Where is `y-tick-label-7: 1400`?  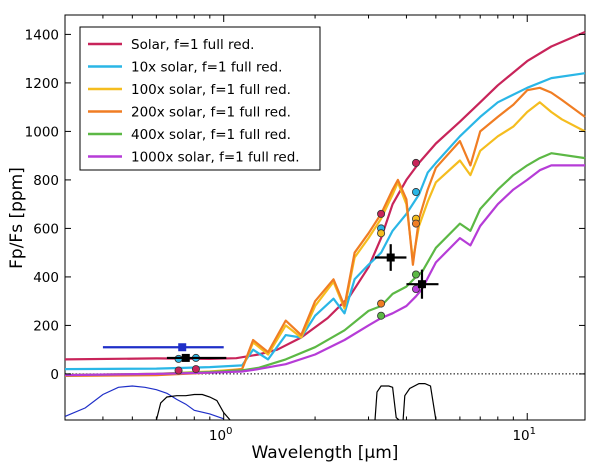 y-tick-label-7: 1400 is located at coordinates (42, 35).